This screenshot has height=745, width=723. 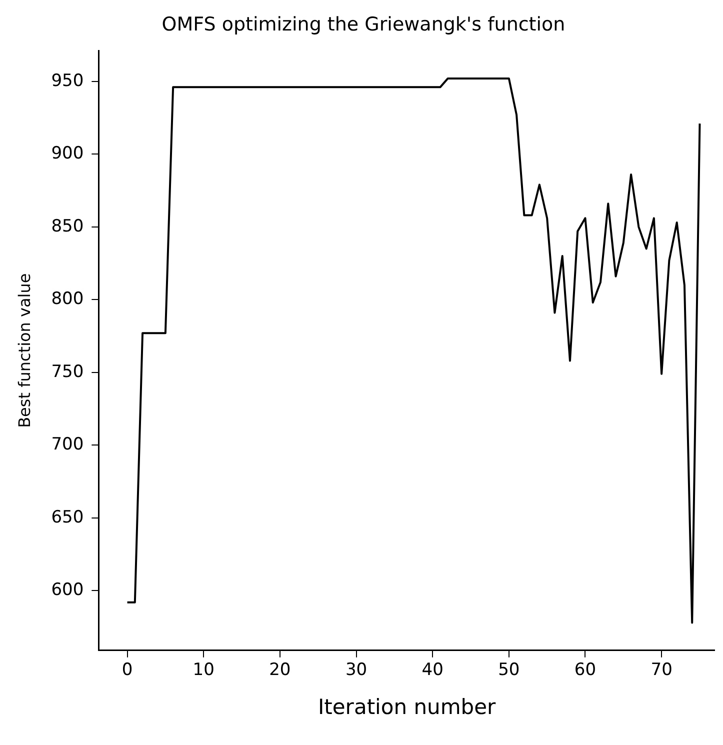 What do you see at coordinates (585, 670) in the screenshot?
I see `x-tick-label: 60` at bounding box center [585, 670].